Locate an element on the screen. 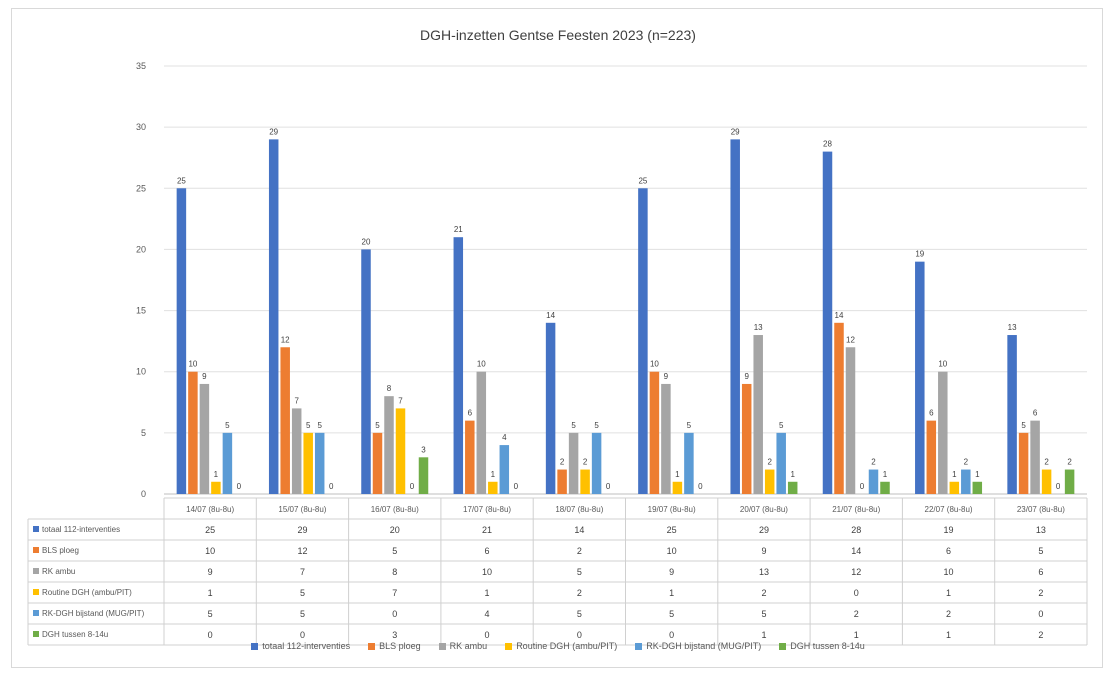  x-tick-label: 15/07 (8u-8u) is located at coordinates (302, 509).